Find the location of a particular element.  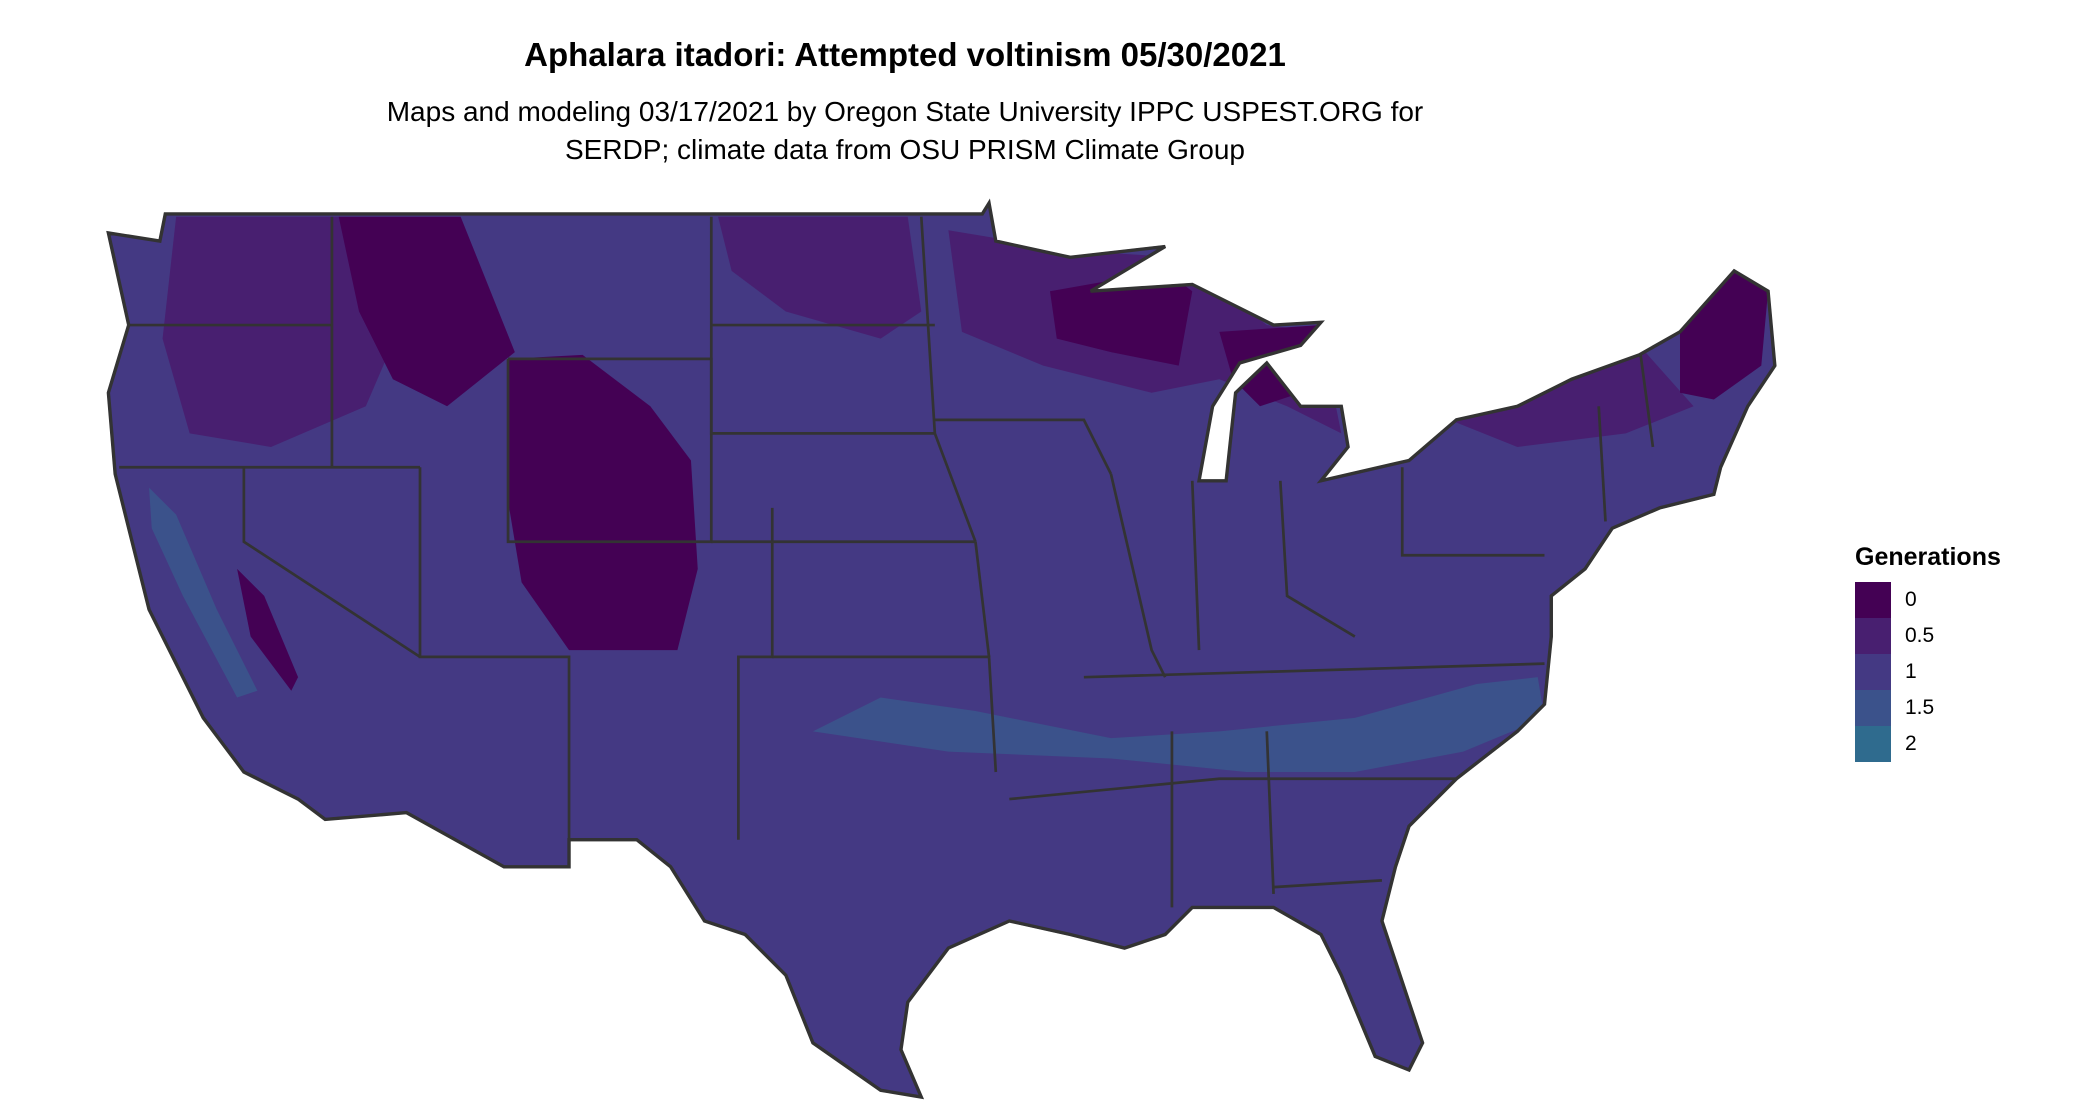

legend-item: 2 is located at coordinates (1928, 744).